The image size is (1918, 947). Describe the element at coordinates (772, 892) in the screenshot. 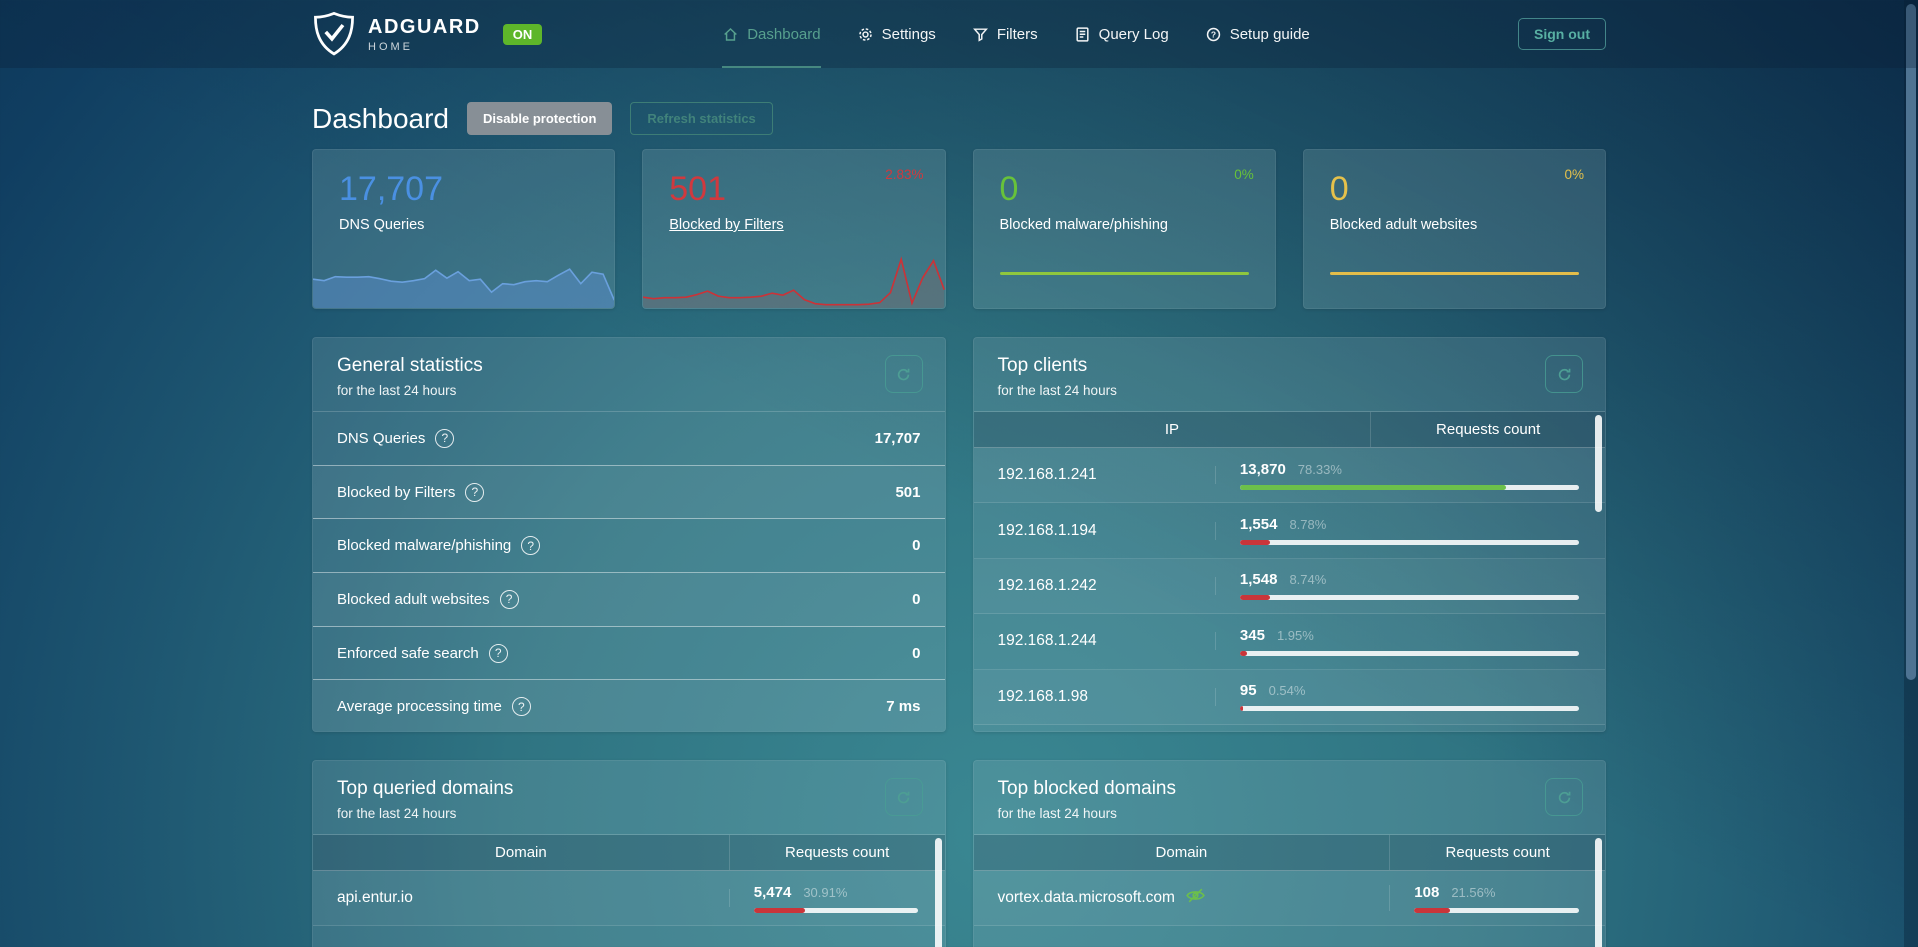

I see `request-count: 5,474` at that location.